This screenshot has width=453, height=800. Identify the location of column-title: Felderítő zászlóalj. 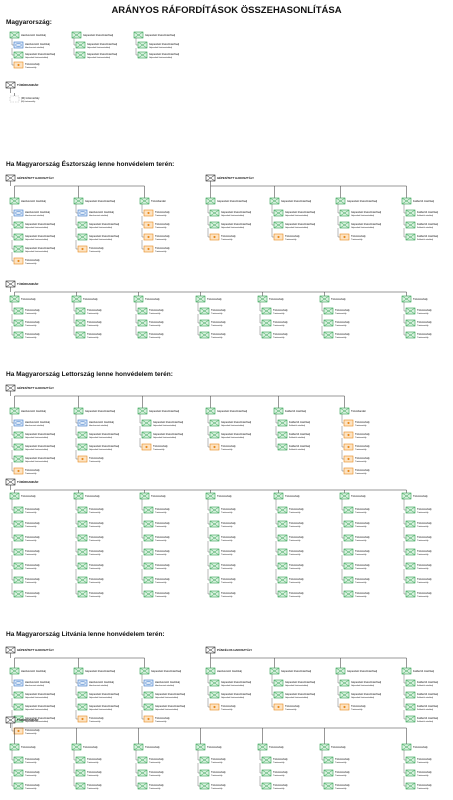
(423, 201).